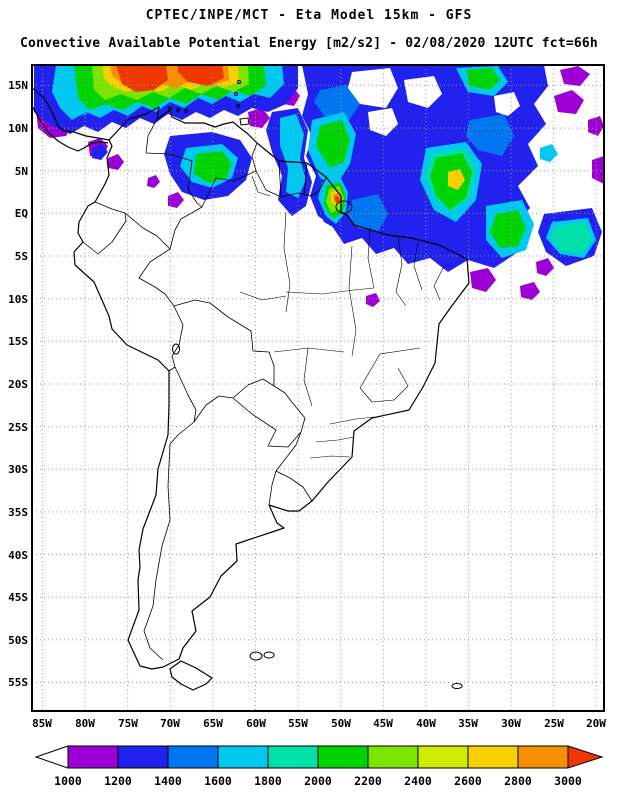 Image resolution: width=618 pixels, height=800 pixels. What do you see at coordinates (213, 723) in the screenshot?
I see `lon-label: 65W` at bounding box center [213, 723].